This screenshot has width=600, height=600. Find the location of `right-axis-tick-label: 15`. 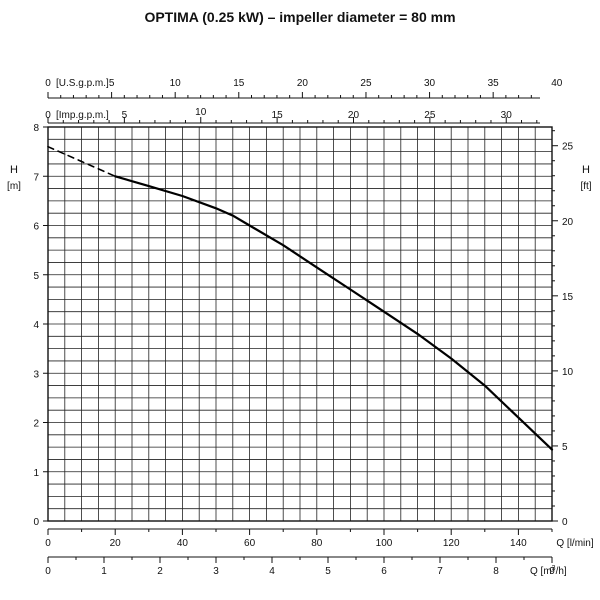

right-axis-tick-label: 15 is located at coordinates (568, 297).